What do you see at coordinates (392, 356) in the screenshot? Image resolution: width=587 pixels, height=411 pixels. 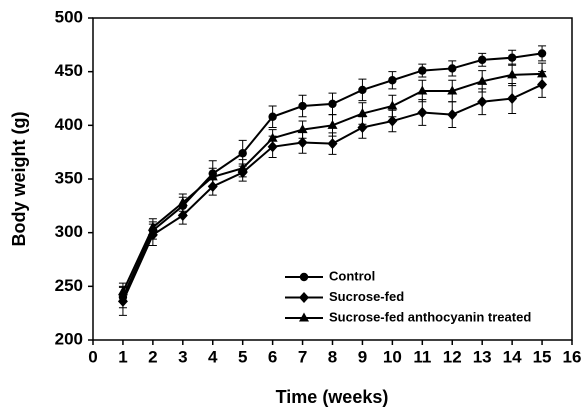 I see `x-tick-label: 10` at bounding box center [392, 356].